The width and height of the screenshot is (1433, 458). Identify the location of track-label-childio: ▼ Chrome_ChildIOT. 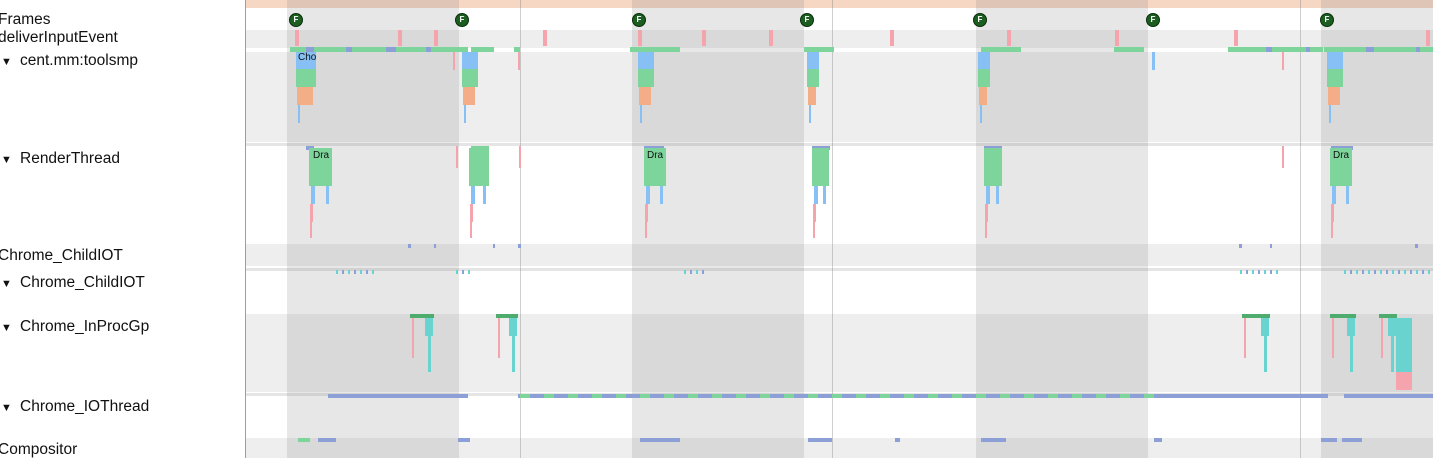
(72, 283).